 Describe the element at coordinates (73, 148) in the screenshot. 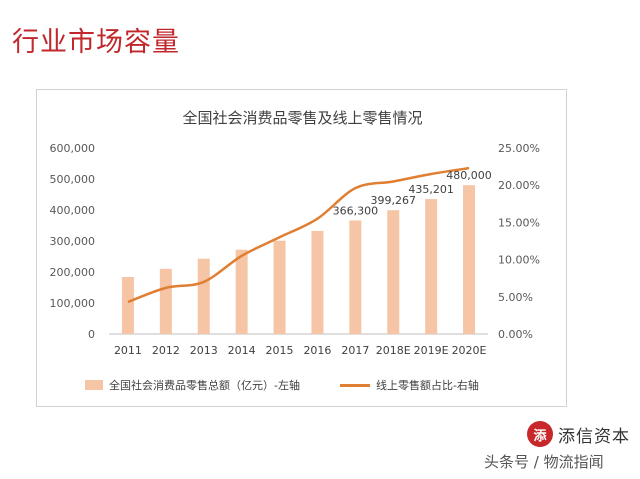

I see `y-left-tick-label: 600,000` at that location.